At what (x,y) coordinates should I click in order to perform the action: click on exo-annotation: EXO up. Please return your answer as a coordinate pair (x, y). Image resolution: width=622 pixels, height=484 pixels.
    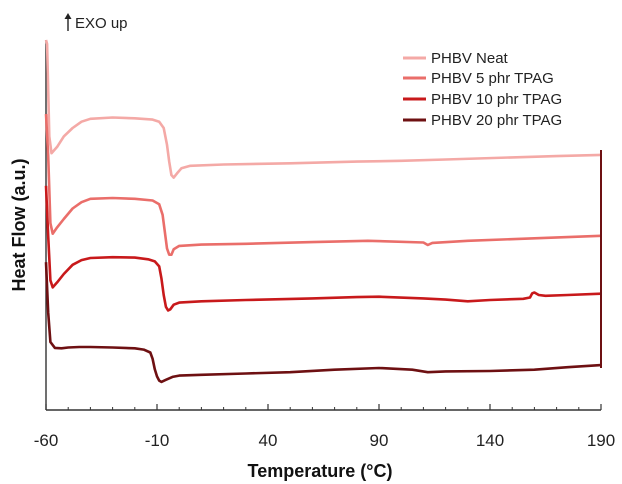
    Looking at the image, I should click on (96, 22).